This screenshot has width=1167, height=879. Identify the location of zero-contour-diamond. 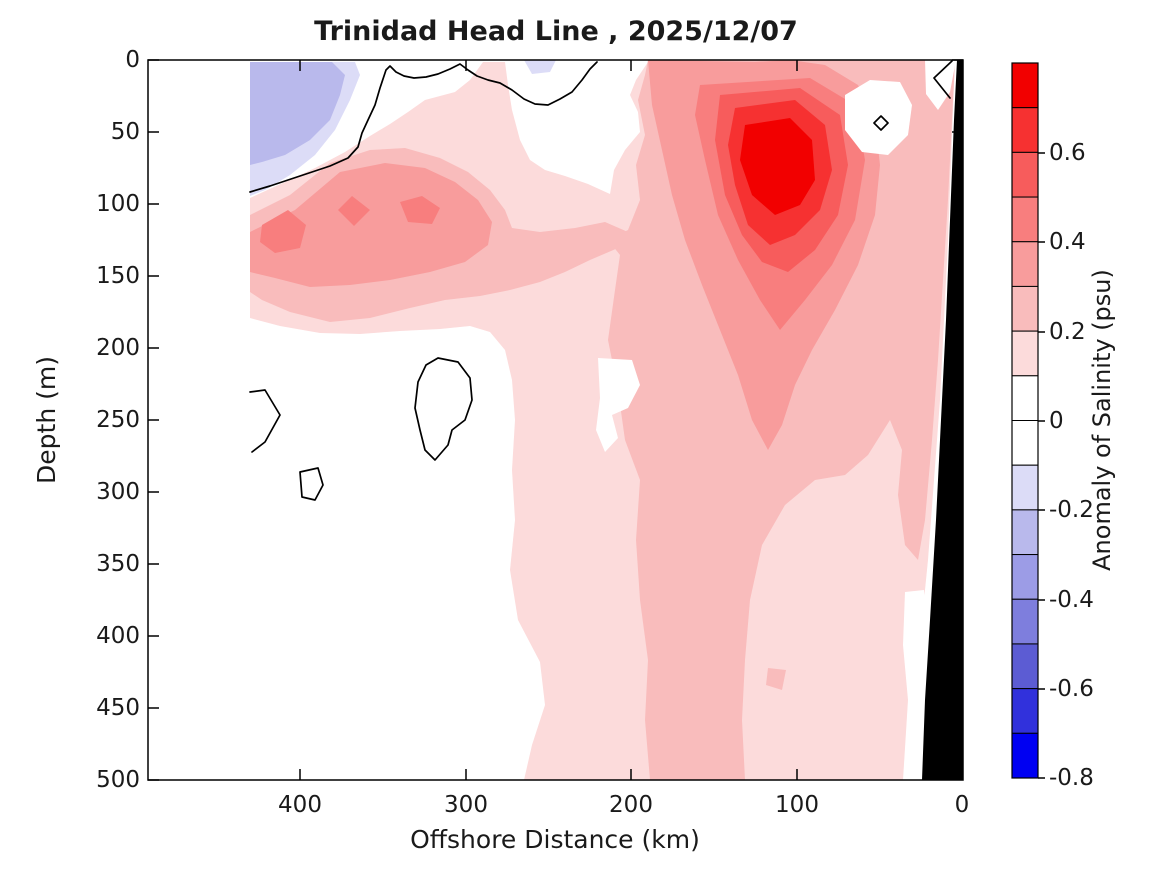
(881, 123).